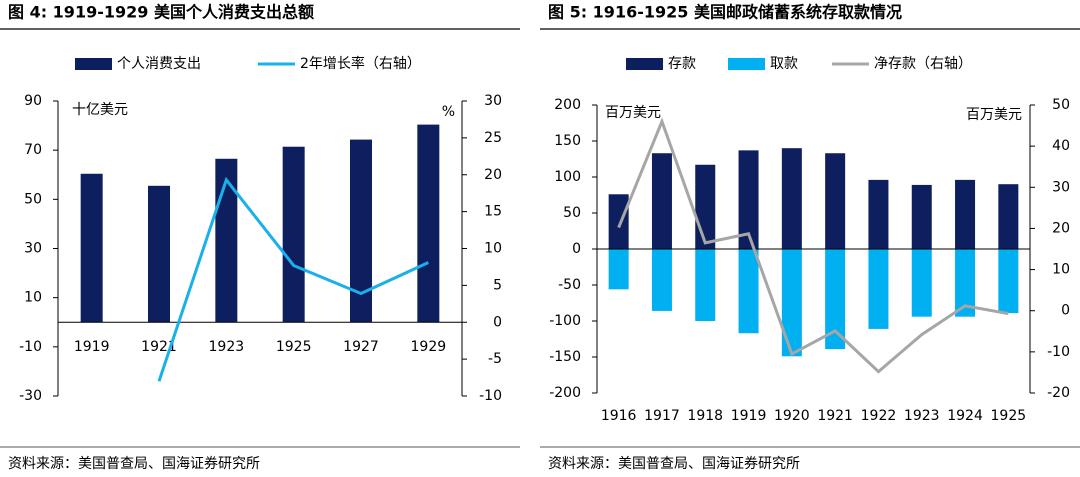  Describe the element at coordinates (100, 110) in the screenshot. I see `y-unit: 十亿美元` at that location.